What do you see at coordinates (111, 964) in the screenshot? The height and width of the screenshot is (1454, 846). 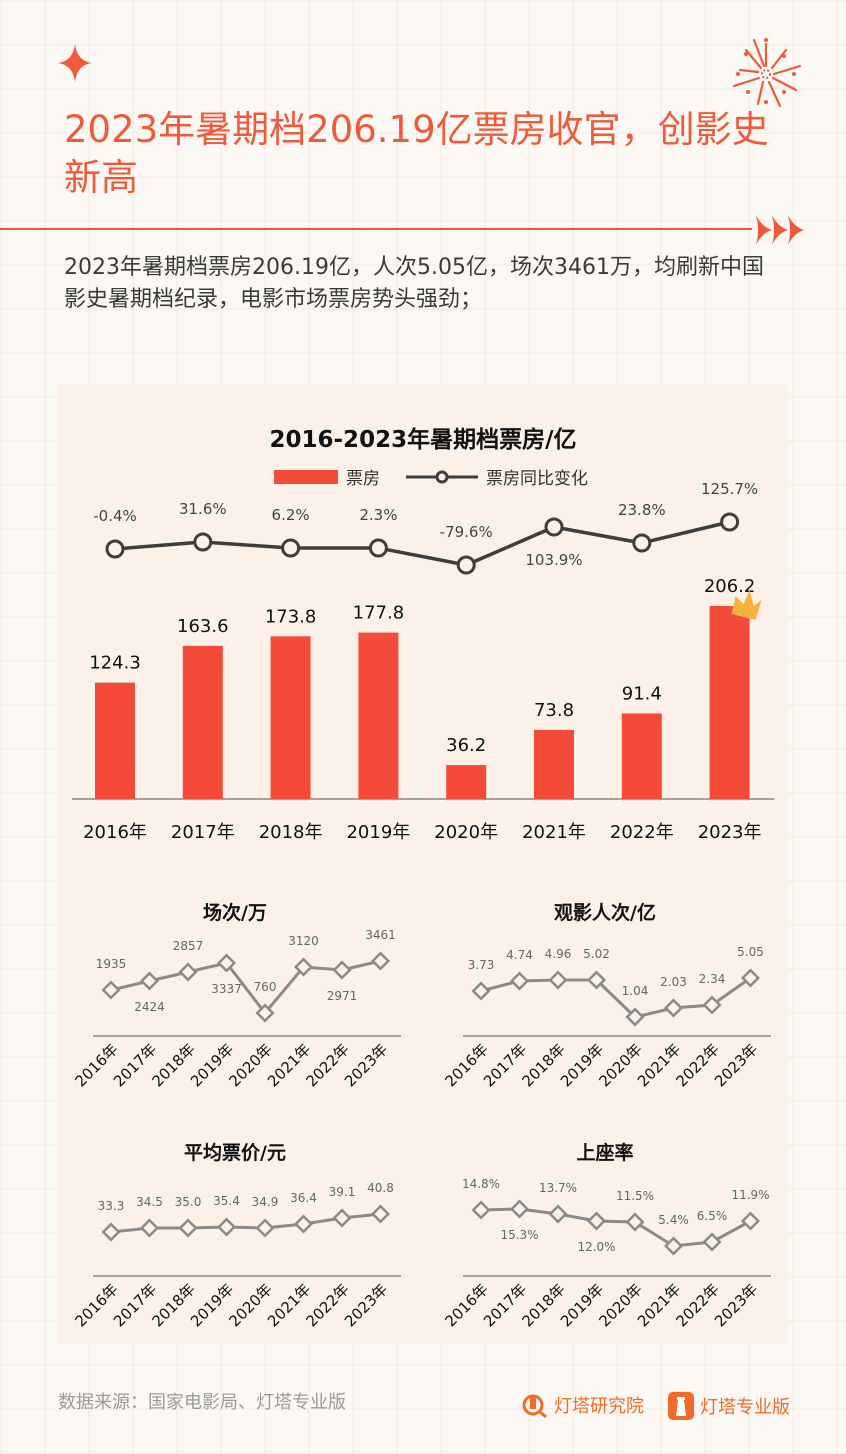 I see `point-label: 1935` at bounding box center [111, 964].